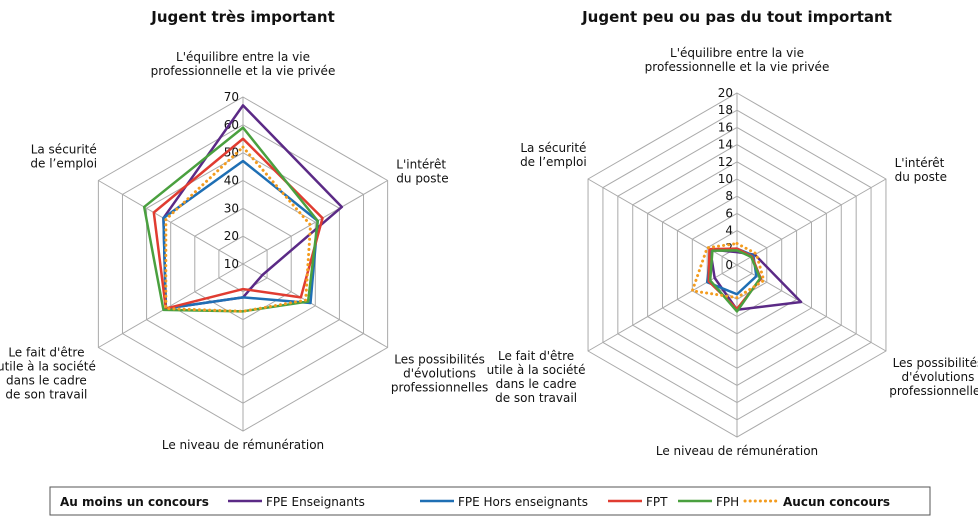  Describe the element at coordinates (231, 208) in the screenshot. I see `y-tick-label: 30` at that location.